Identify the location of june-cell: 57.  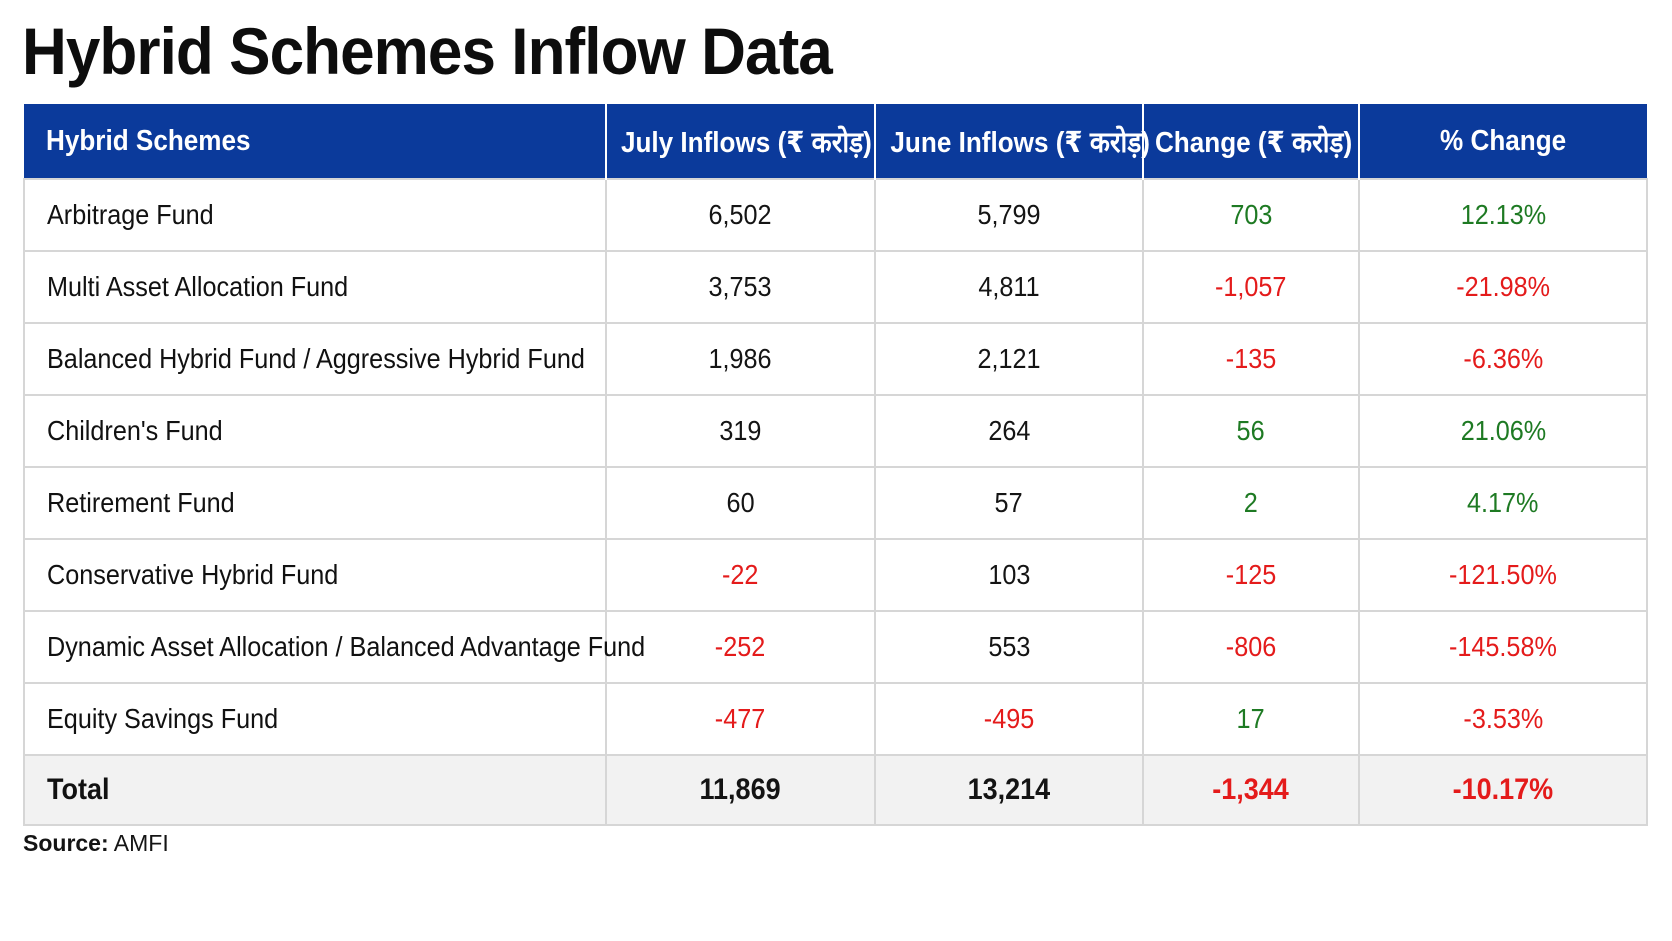
(1009, 503).